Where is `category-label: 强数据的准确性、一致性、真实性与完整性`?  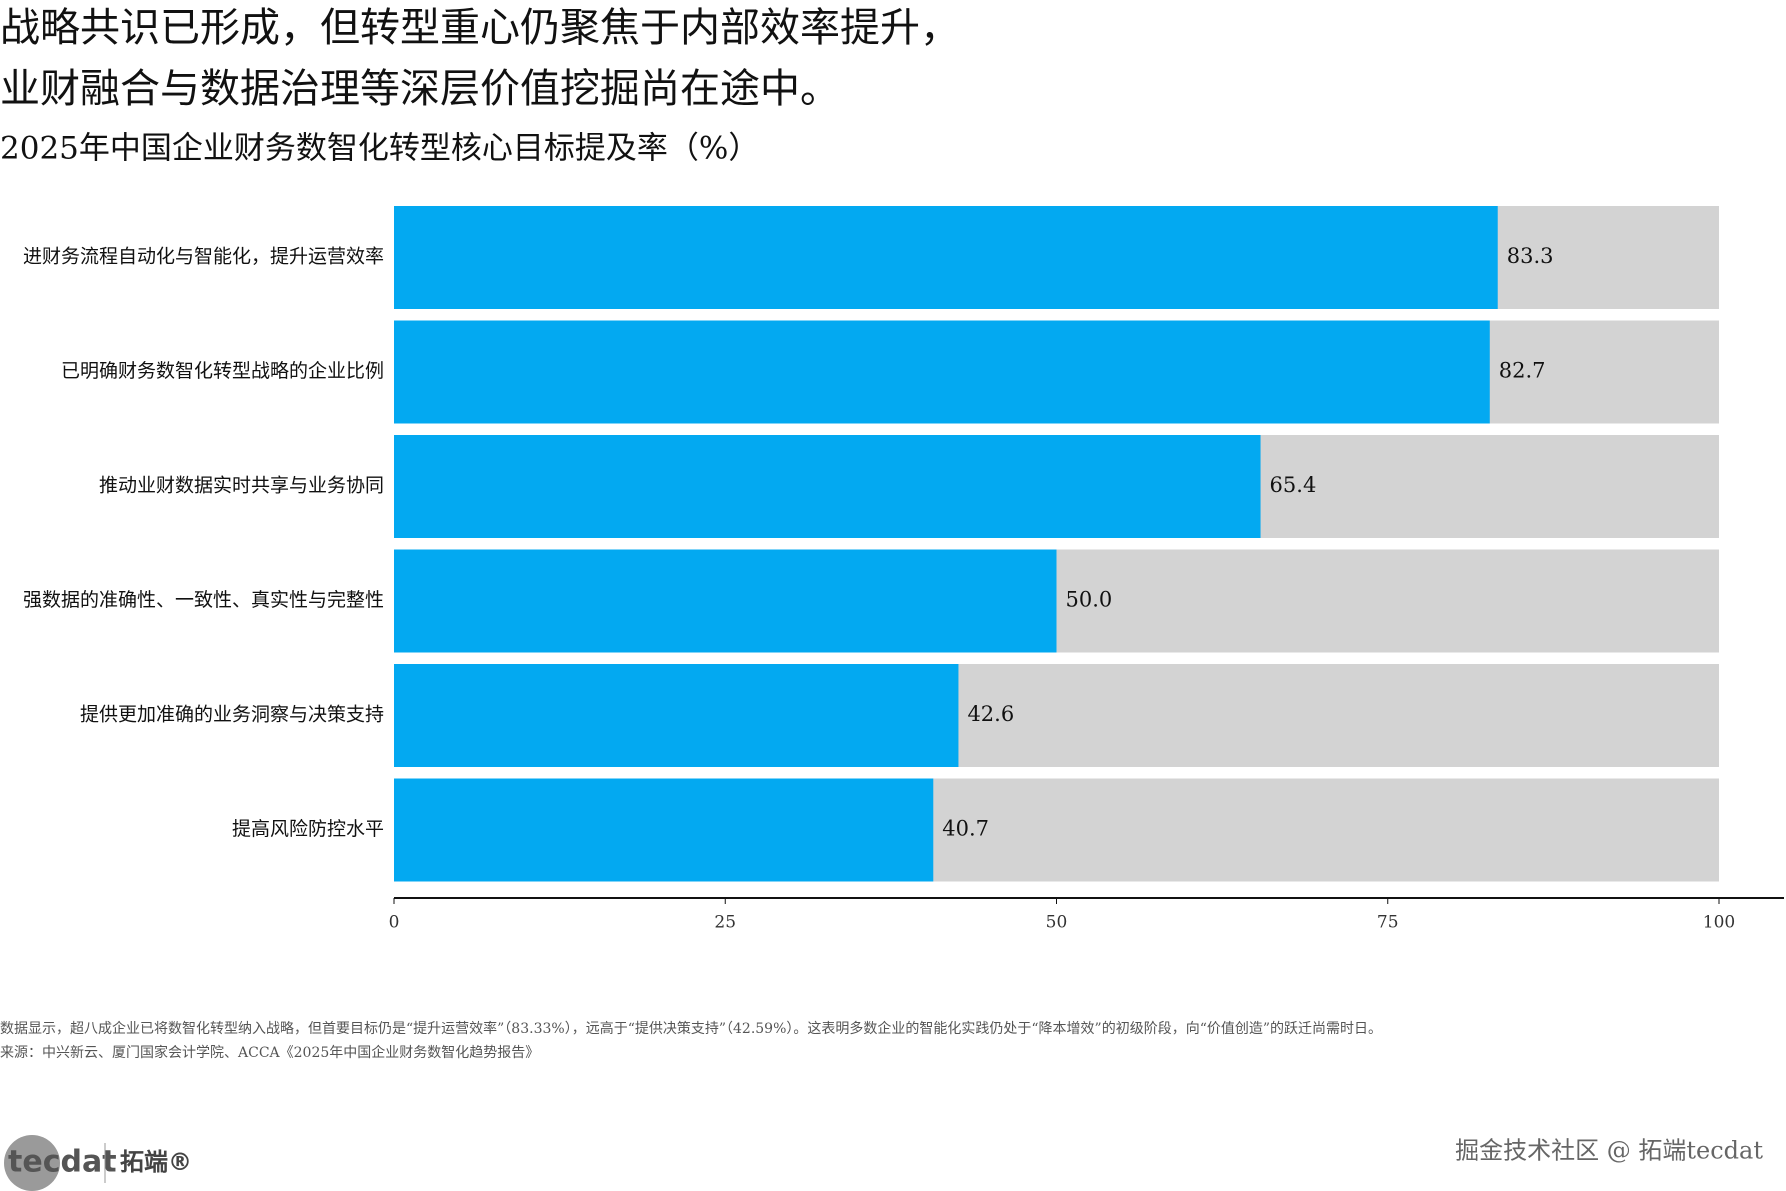
category-label: 强数据的准确性、一致性、真实性与完整性 is located at coordinates (203, 600).